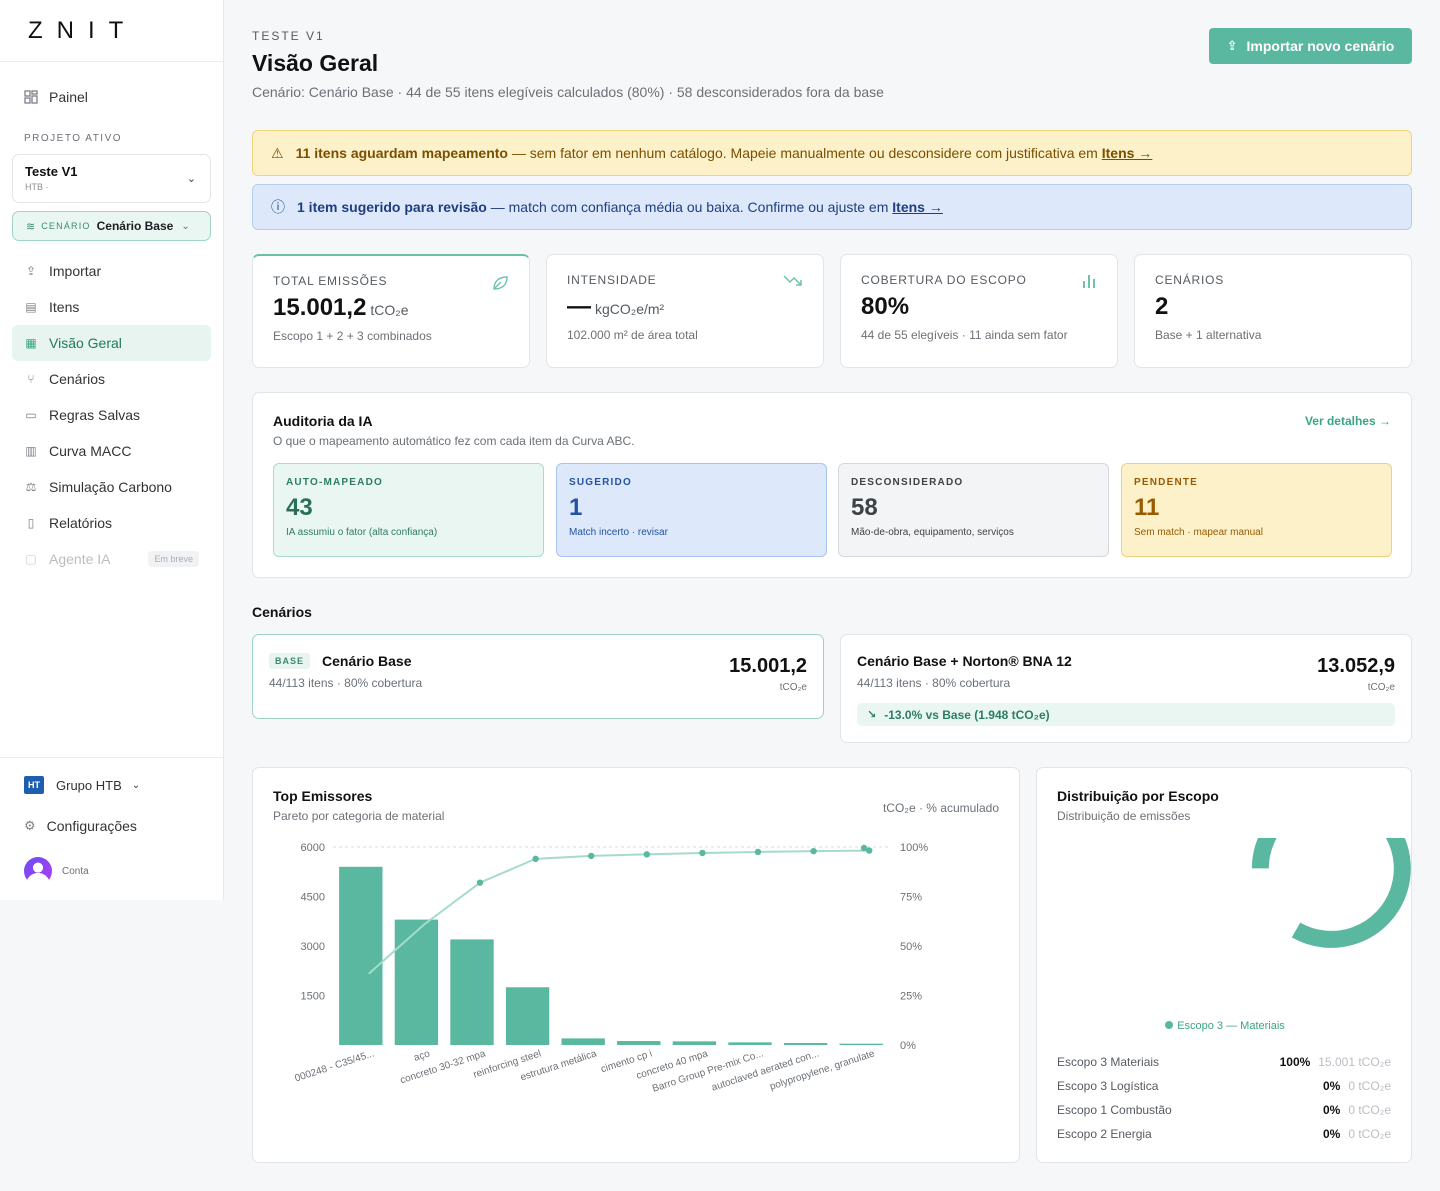 This screenshot has width=1440, height=1191. I want to click on tile-value: 58, so click(864, 507).